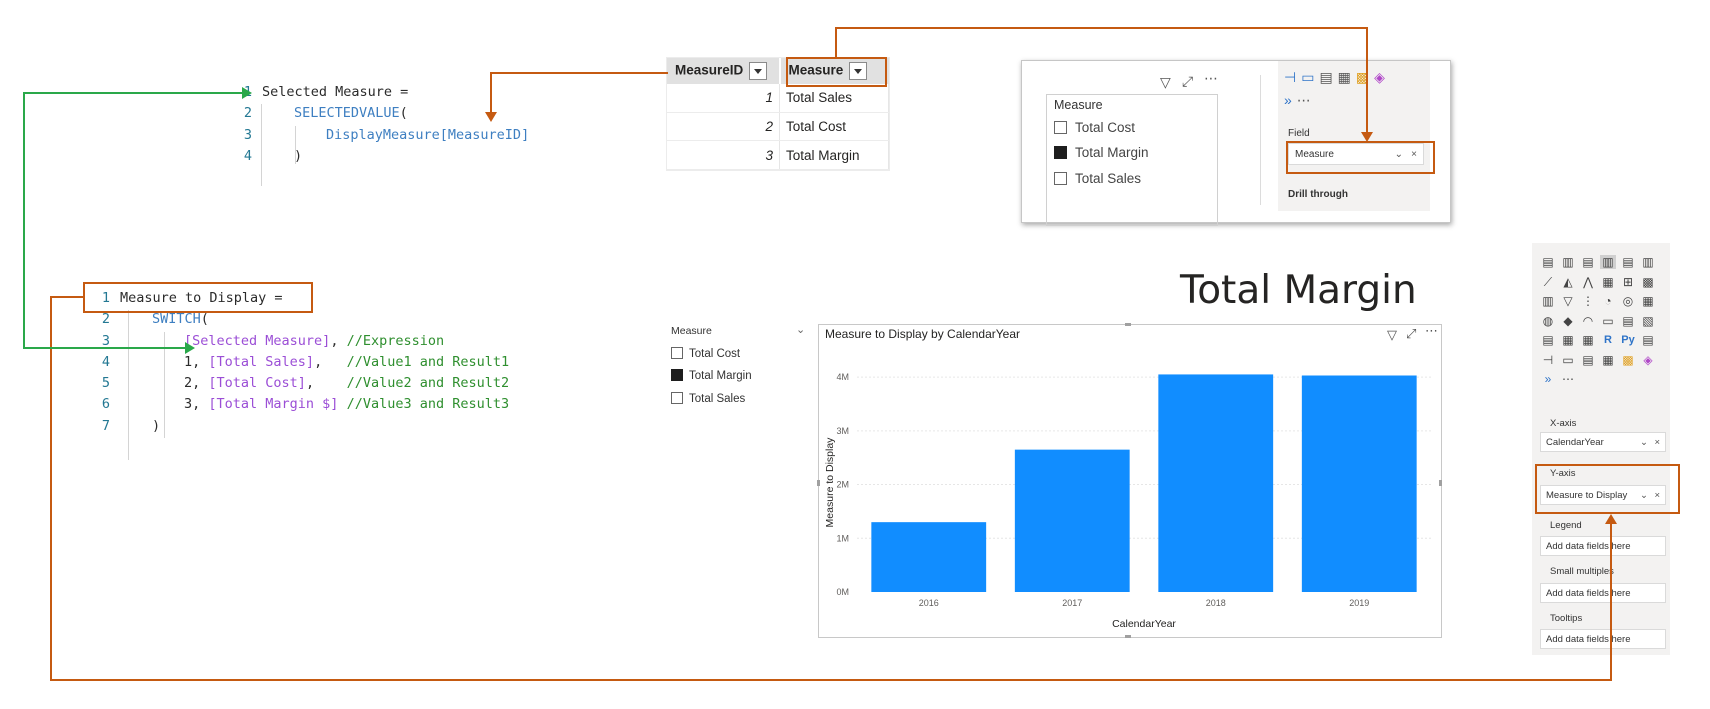  I want to click on code-text: 1, [Total Sales], //Value1 and Result1, so click(347, 361).